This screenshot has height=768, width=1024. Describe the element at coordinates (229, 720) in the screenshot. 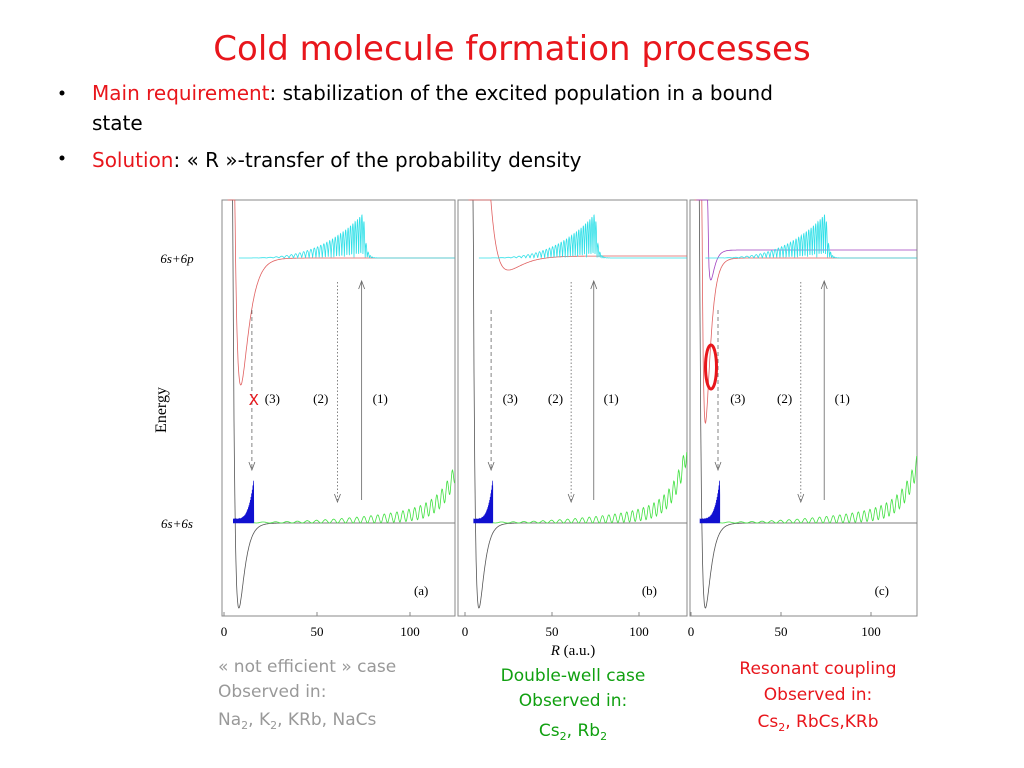

I see `caption-text: Na` at that location.